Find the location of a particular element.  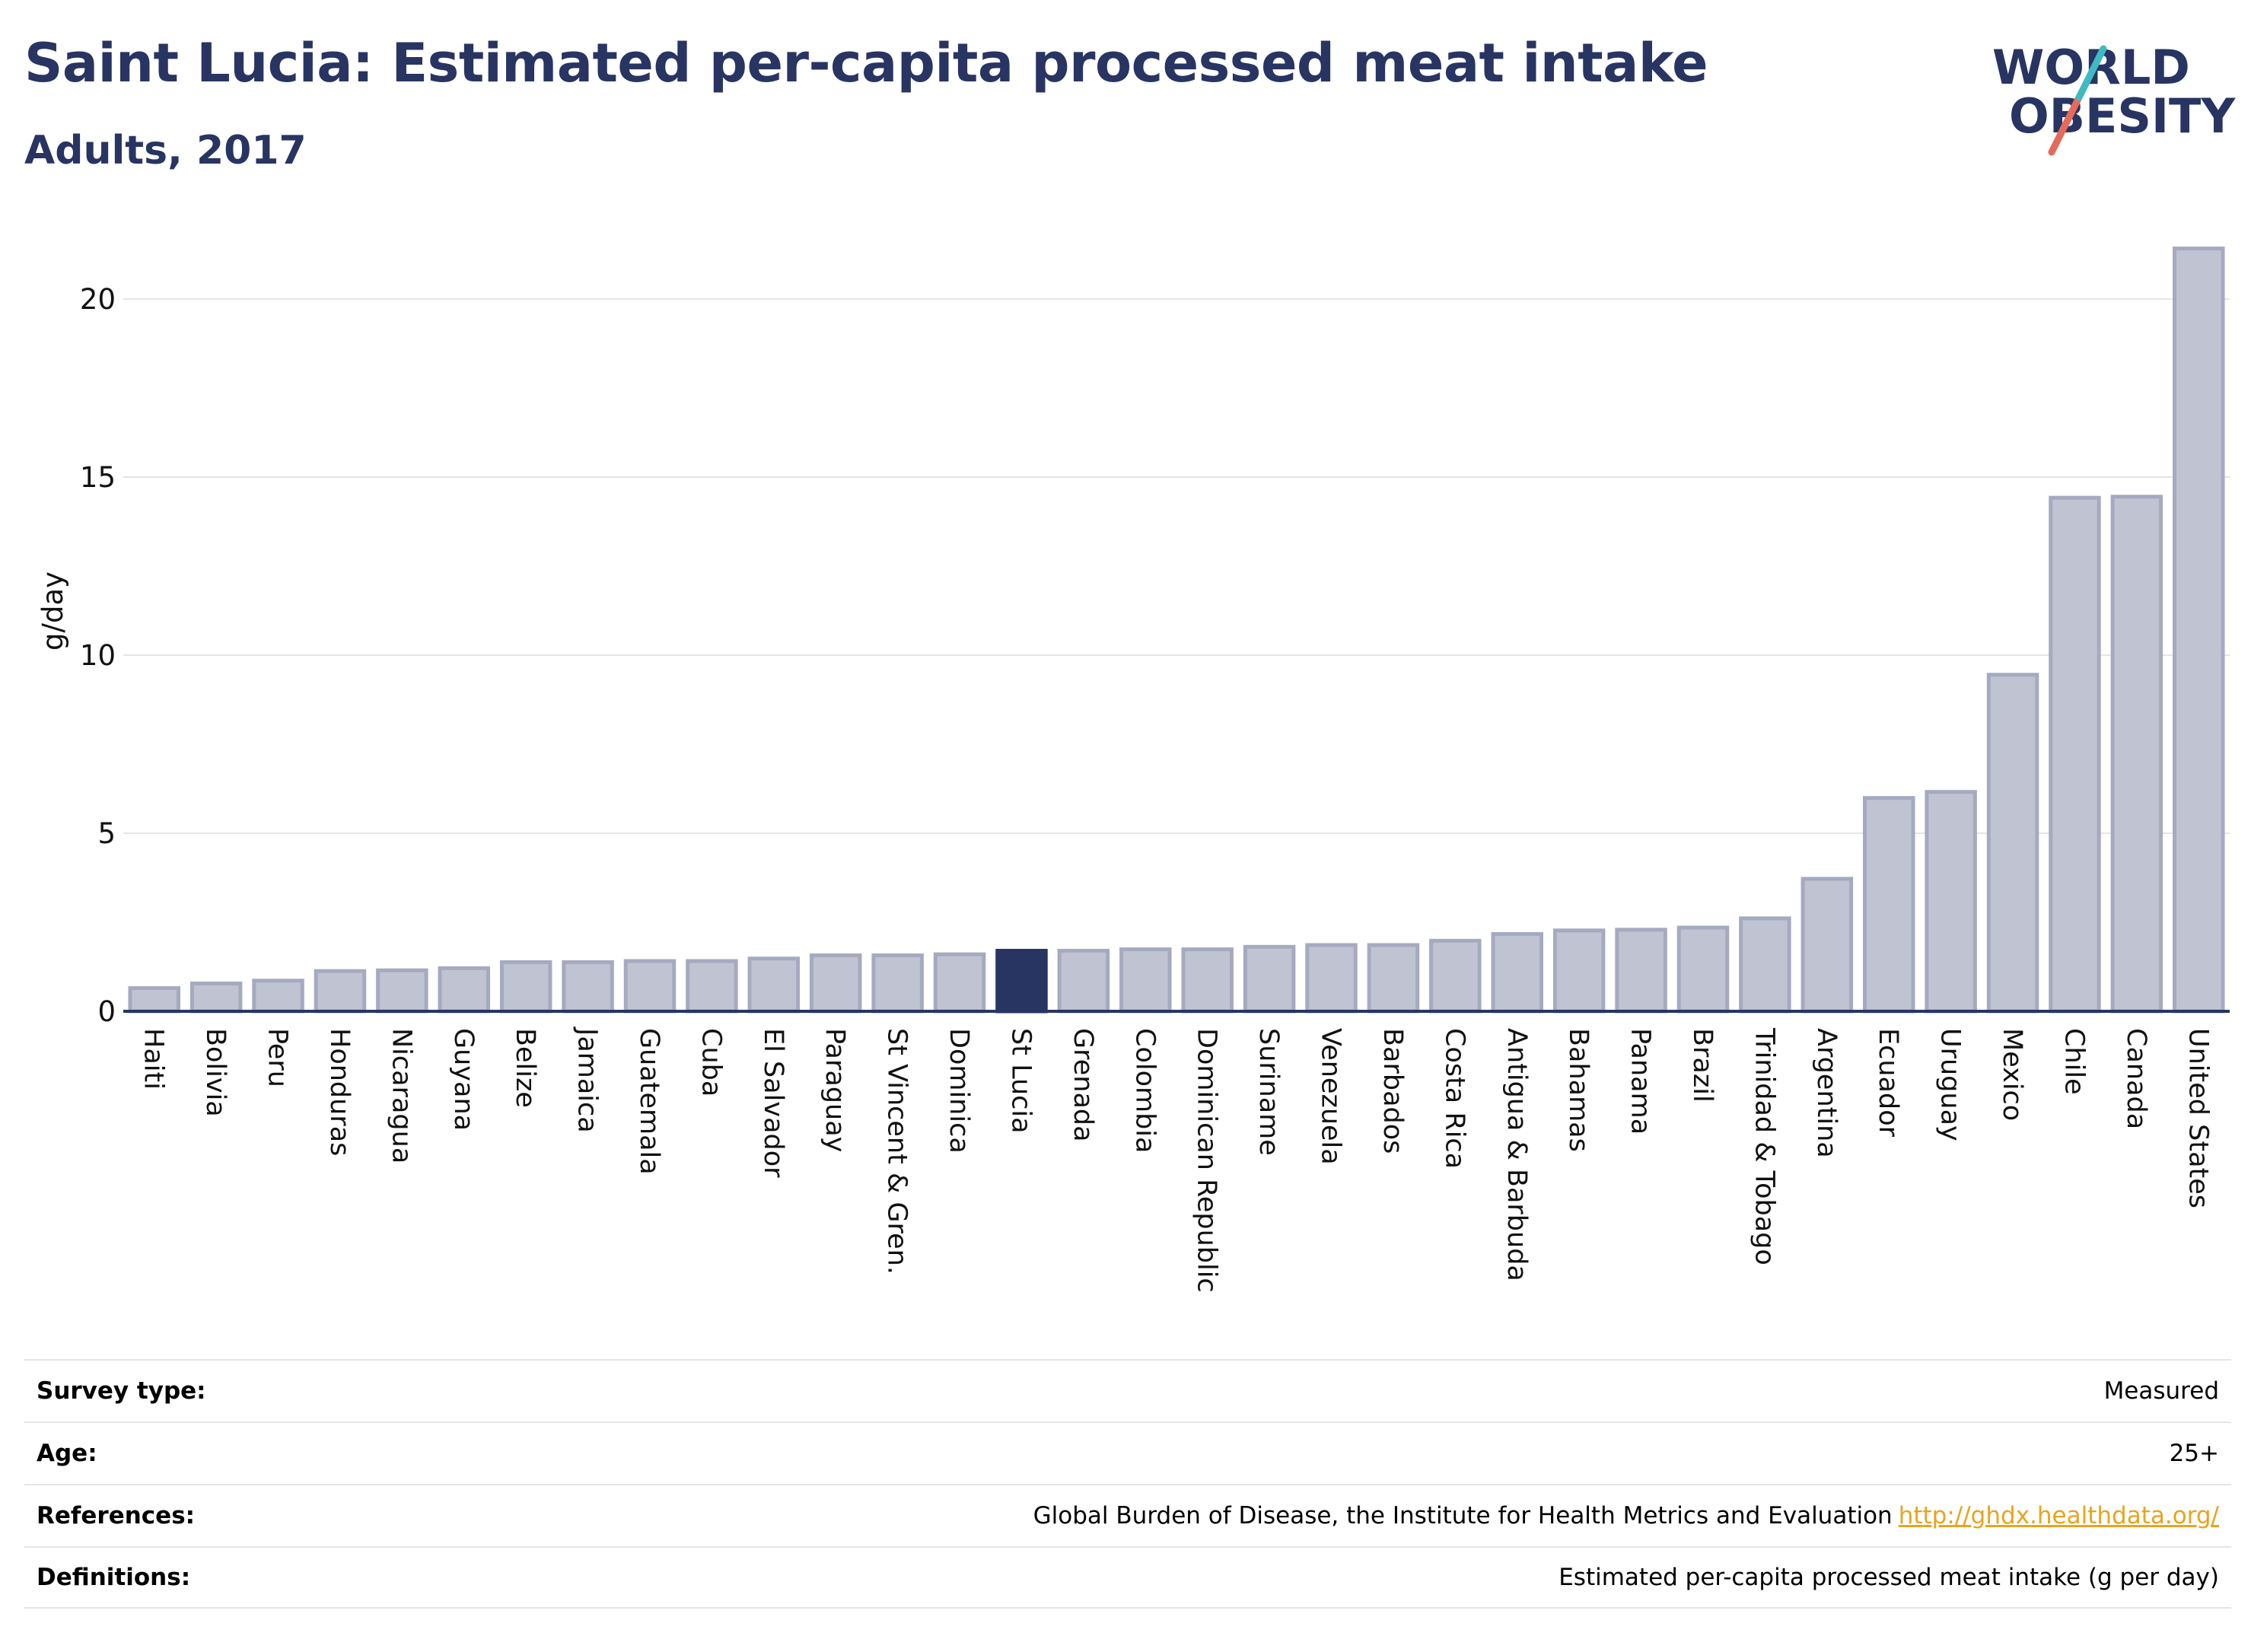

x-tick-label: Colombia is located at coordinates (1144, 1090).